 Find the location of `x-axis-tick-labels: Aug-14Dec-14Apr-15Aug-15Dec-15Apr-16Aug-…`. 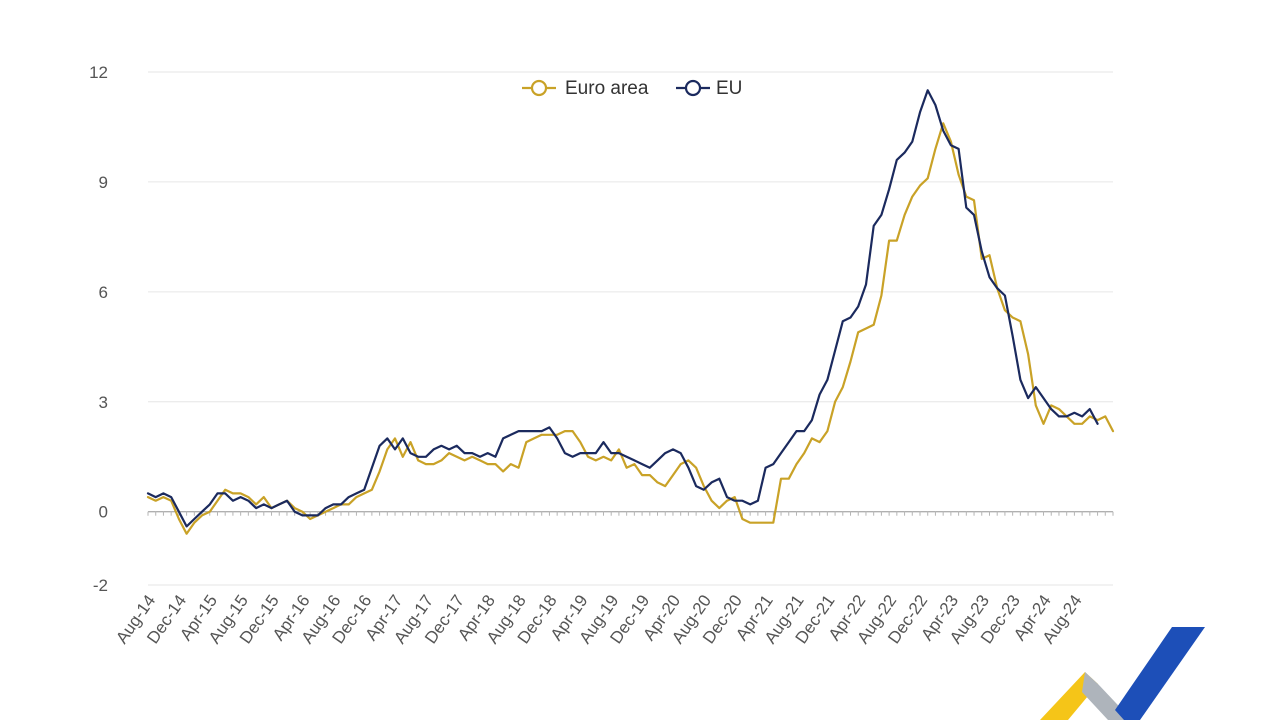

x-axis-tick-labels: Aug-14Dec-14Apr-15Aug-15Dec-15Apr-16Aug-… is located at coordinates (598, 619).